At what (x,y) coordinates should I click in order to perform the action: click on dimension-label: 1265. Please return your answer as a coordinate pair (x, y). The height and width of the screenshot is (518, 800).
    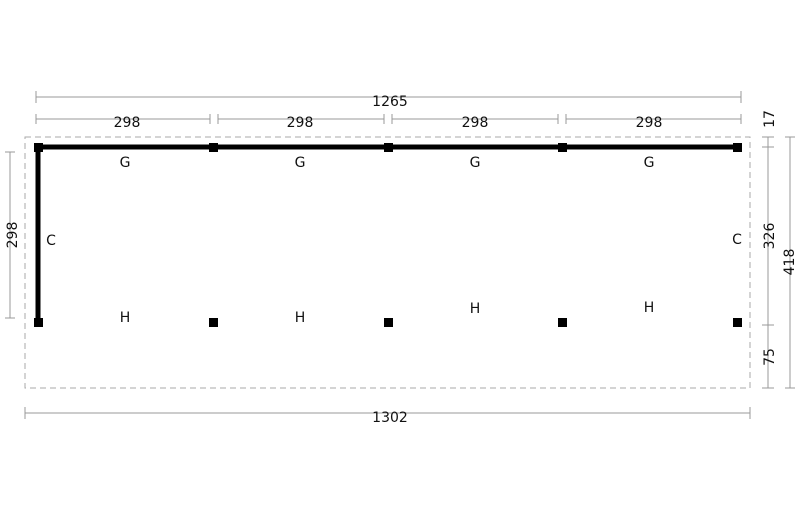
    Looking at the image, I should click on (390, 102).